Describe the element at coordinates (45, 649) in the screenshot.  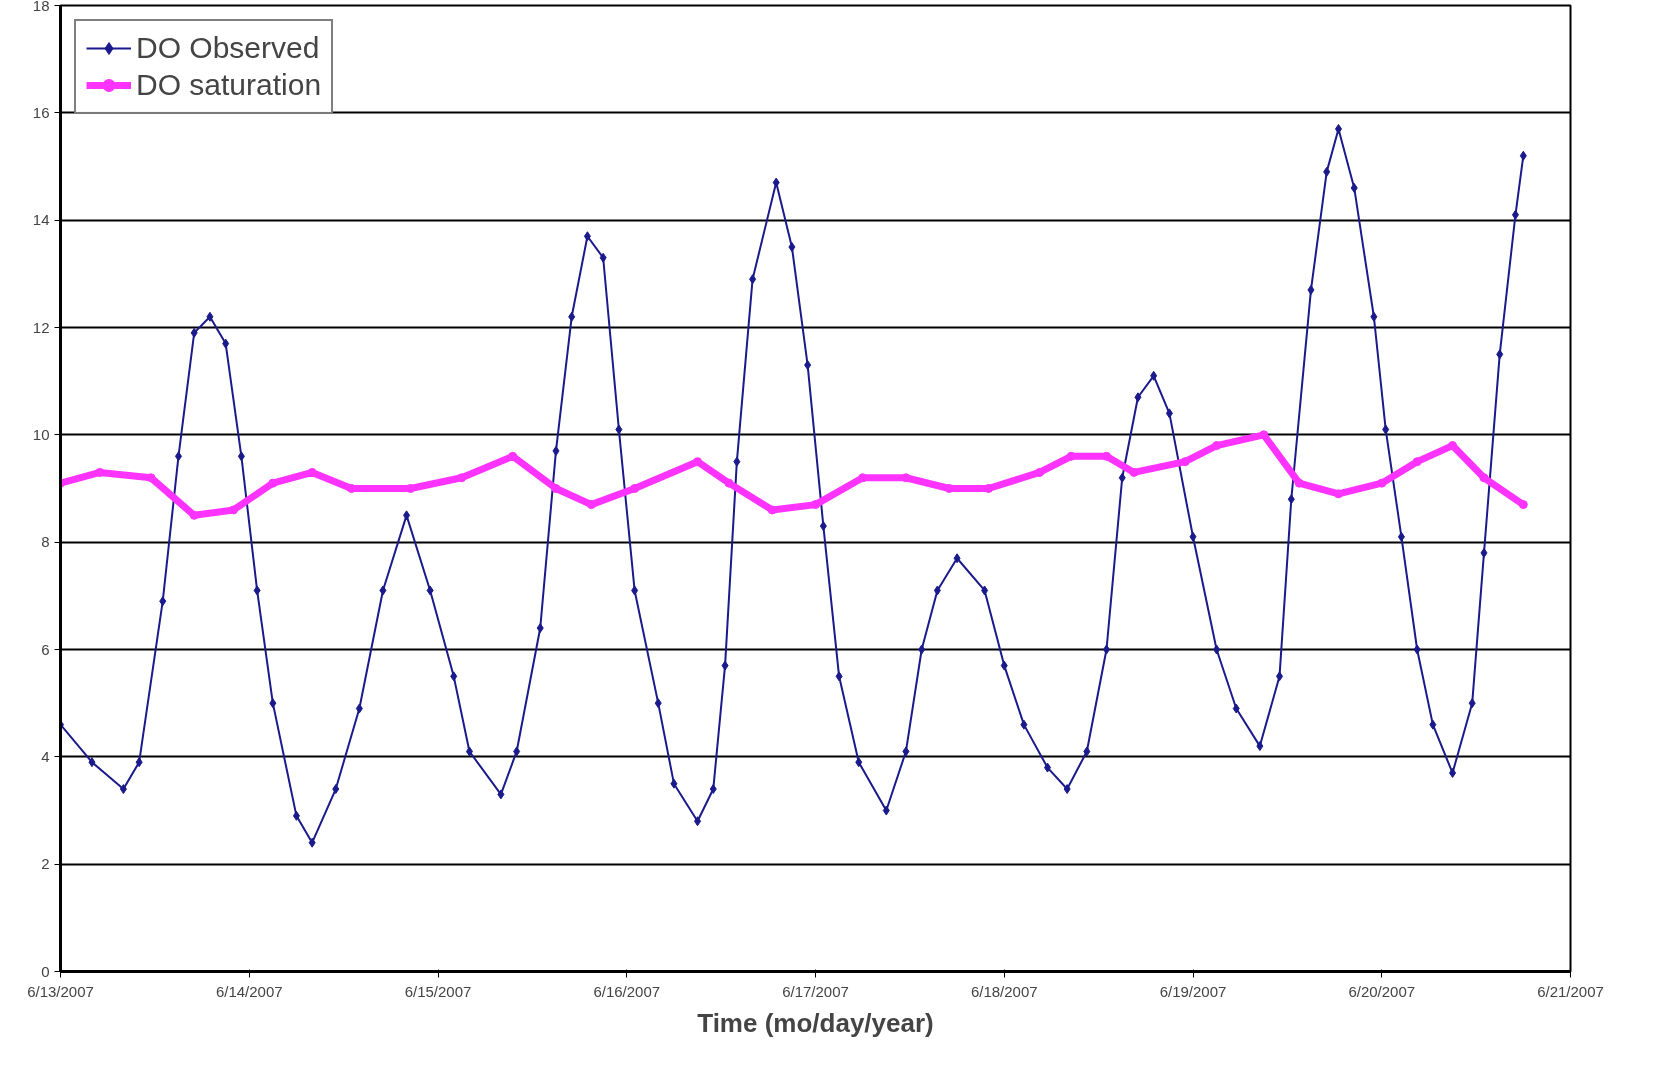
I see `y-tick-label: 6` at that location.